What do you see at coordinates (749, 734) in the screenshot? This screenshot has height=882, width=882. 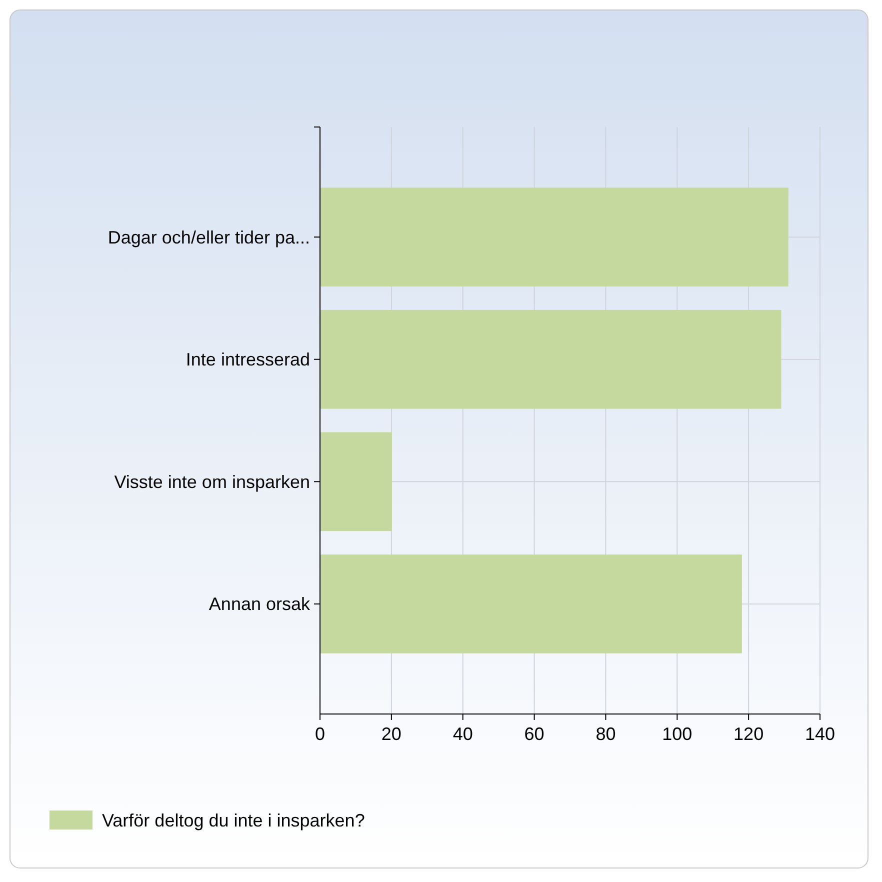 I see `x-tick-label: 120` at bounding box center [749, 734].